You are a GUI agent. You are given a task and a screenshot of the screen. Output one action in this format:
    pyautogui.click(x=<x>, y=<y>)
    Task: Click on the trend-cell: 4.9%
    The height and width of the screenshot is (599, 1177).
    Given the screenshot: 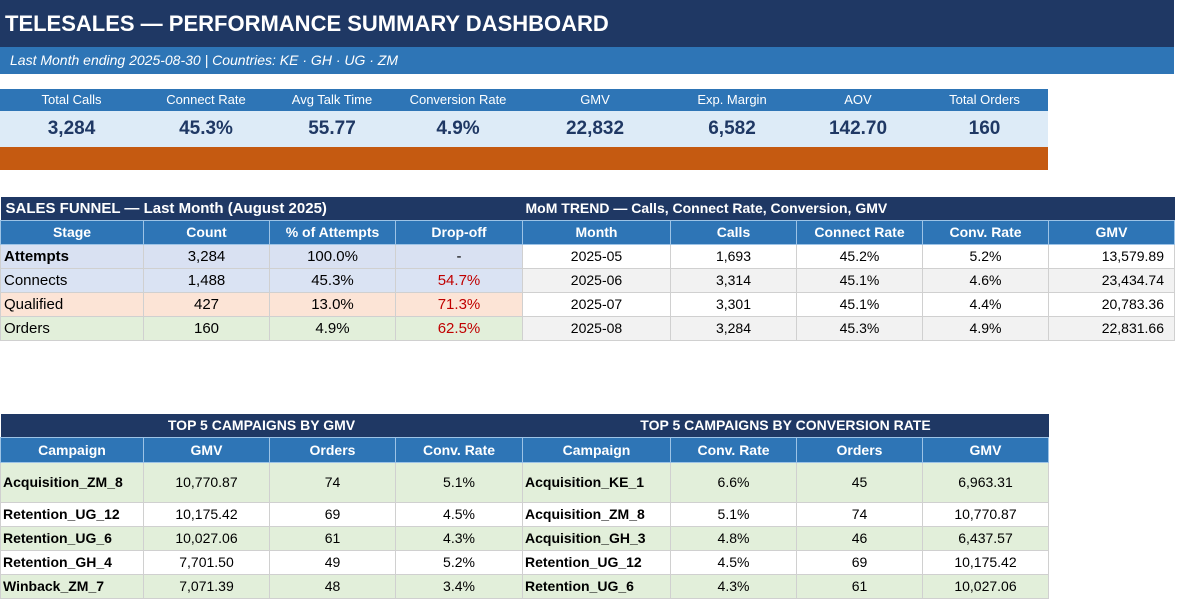 What is the action you would take?
    pyautogui.click(x=985, y=328)
    